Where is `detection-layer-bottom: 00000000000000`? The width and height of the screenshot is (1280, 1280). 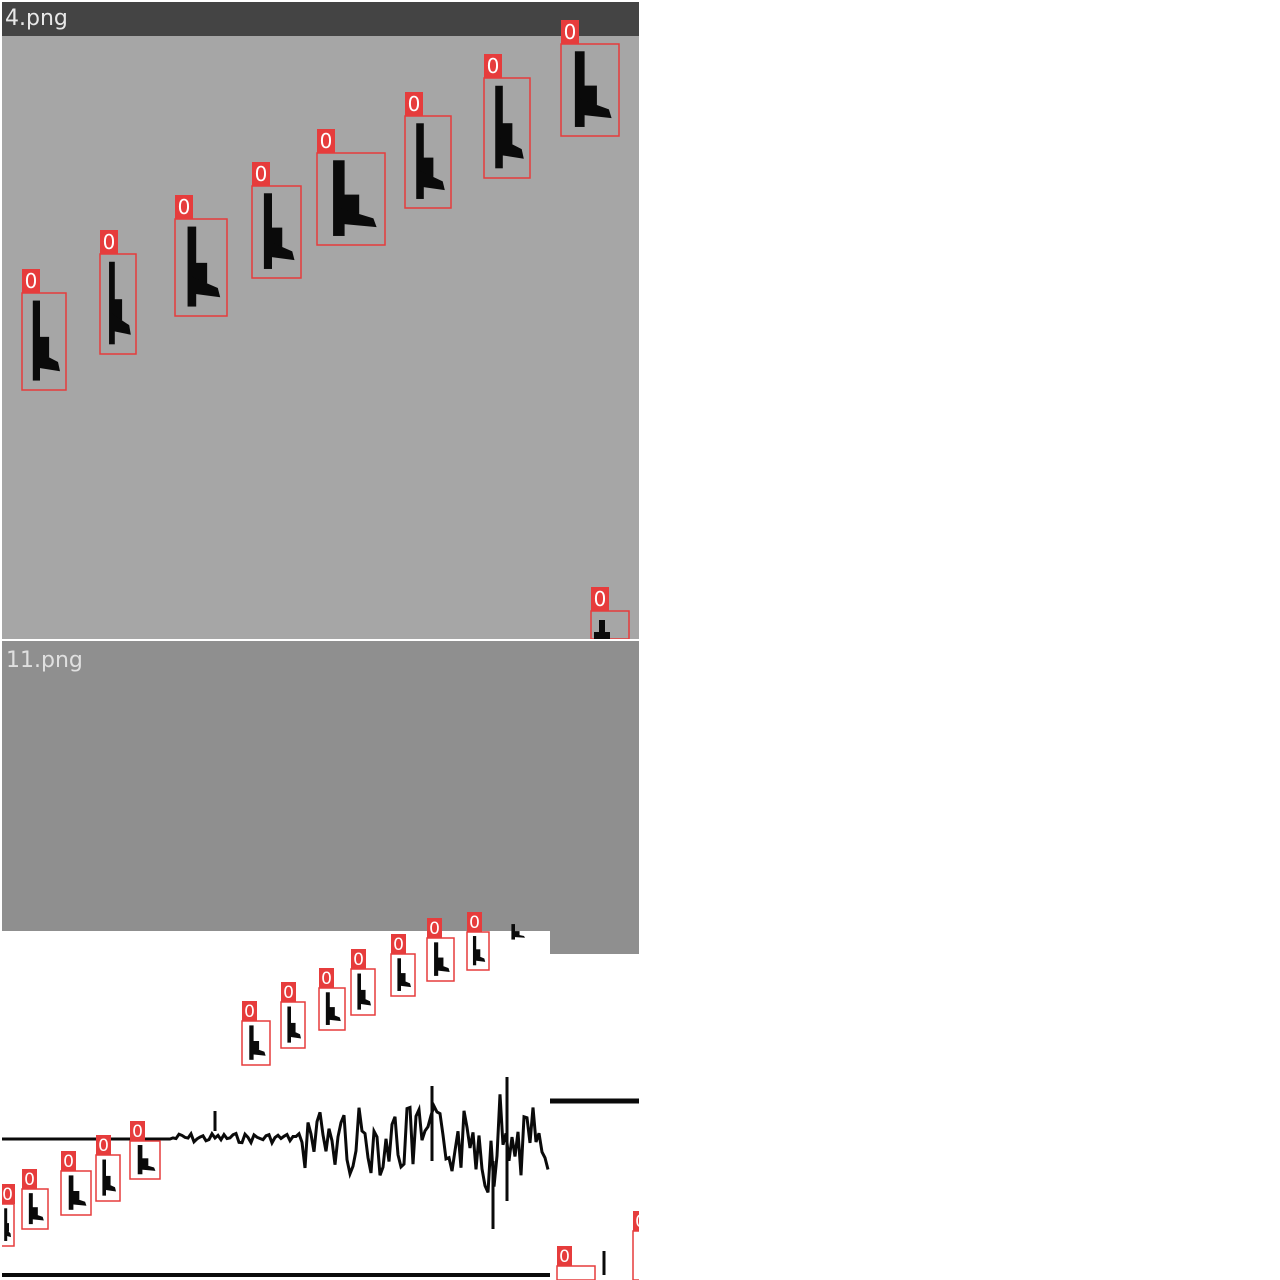 detection-layer-bottom: 00000000000000 is located at coordinates (320, 1096).